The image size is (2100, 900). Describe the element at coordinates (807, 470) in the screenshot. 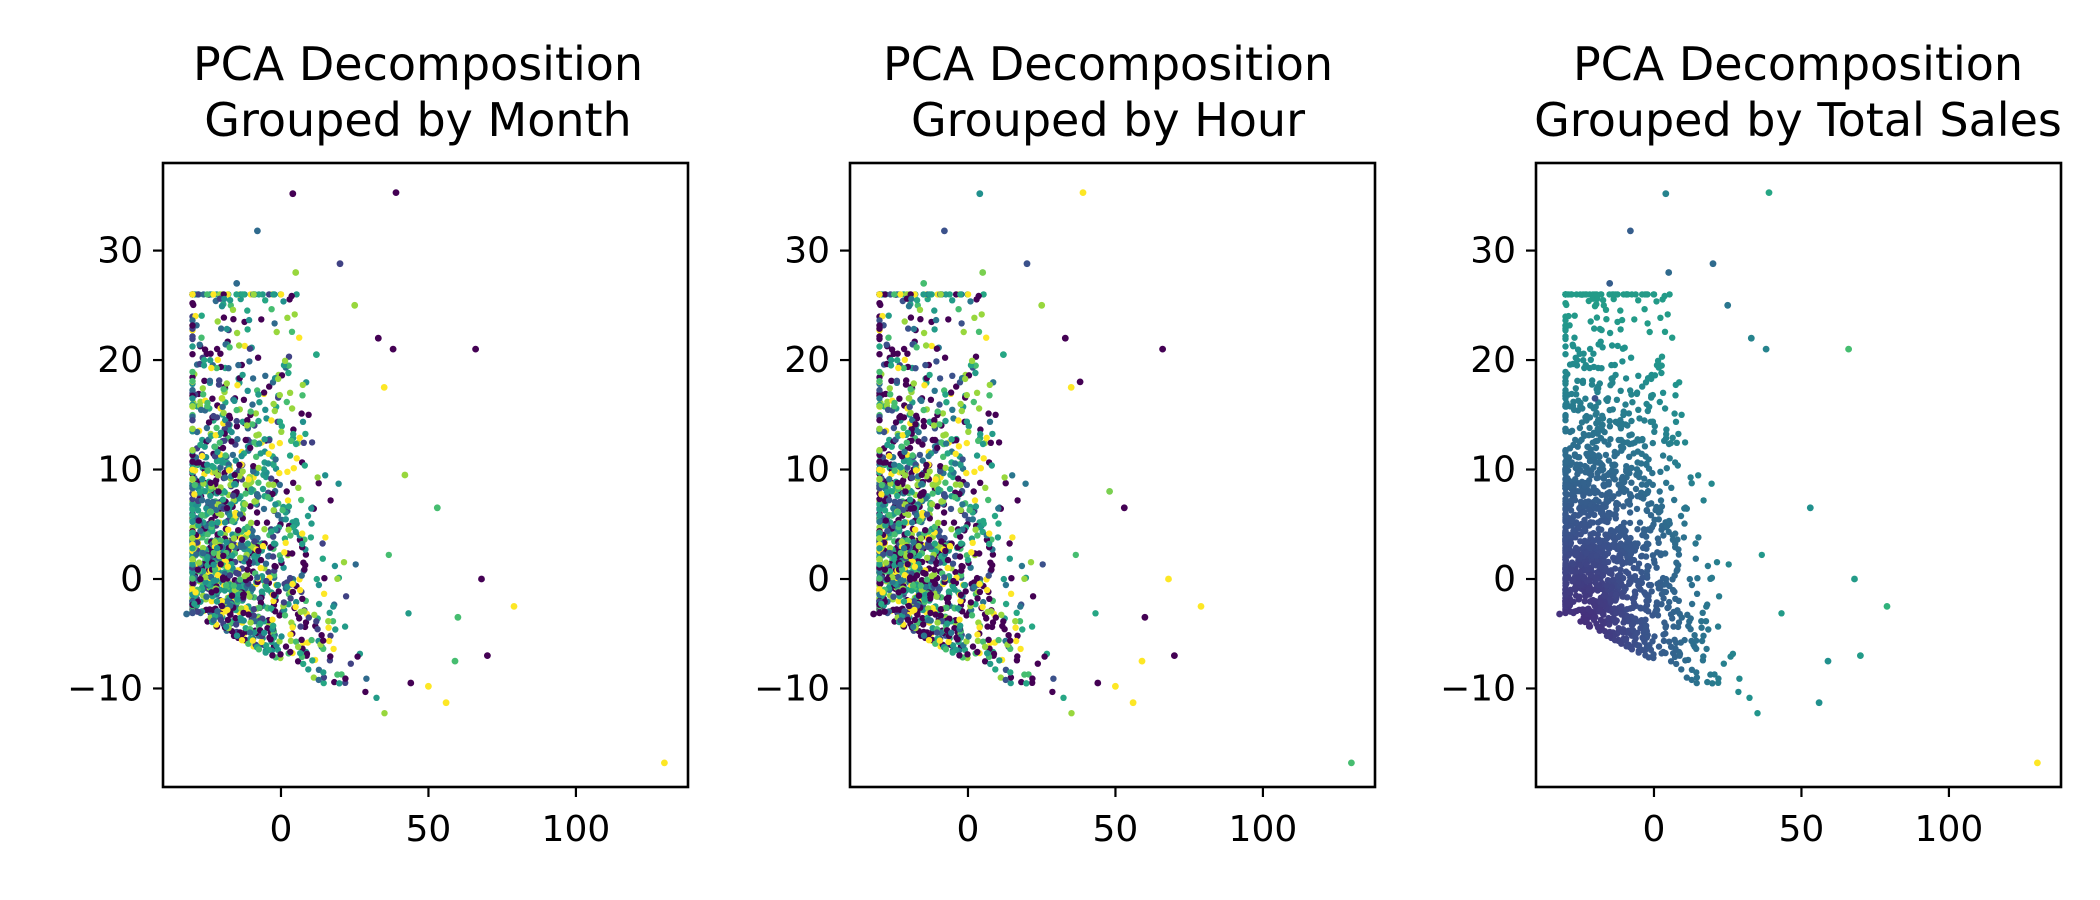

I see `y-tick-label: 10` at that location.